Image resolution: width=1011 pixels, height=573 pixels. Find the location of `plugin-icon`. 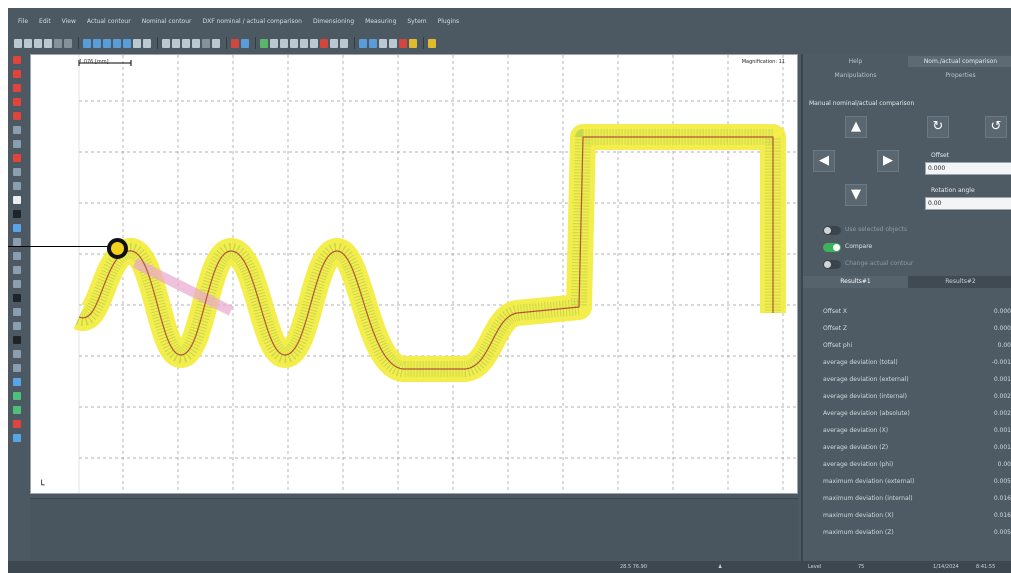

plugin-icon is located at coordinates (432, 43).